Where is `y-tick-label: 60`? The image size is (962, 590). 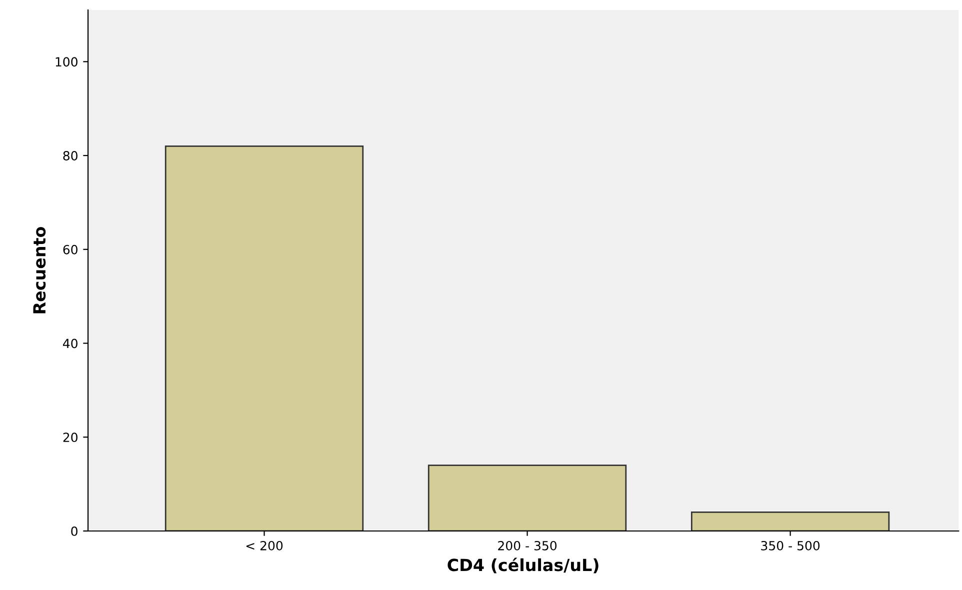 y-tick-label: 60 is located at coordinates (70, 249).